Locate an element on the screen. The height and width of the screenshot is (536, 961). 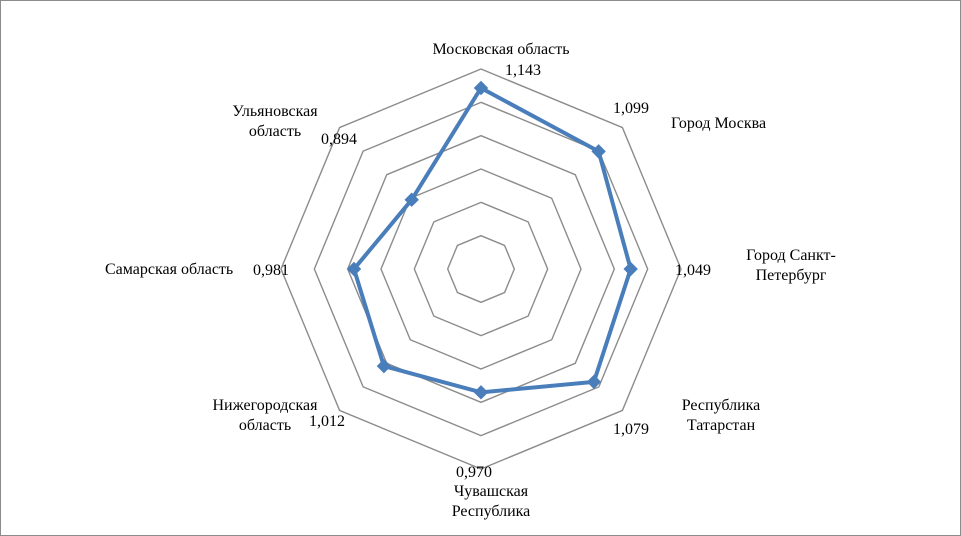
category-label: Самарская область is located at coordinates (169, 269).